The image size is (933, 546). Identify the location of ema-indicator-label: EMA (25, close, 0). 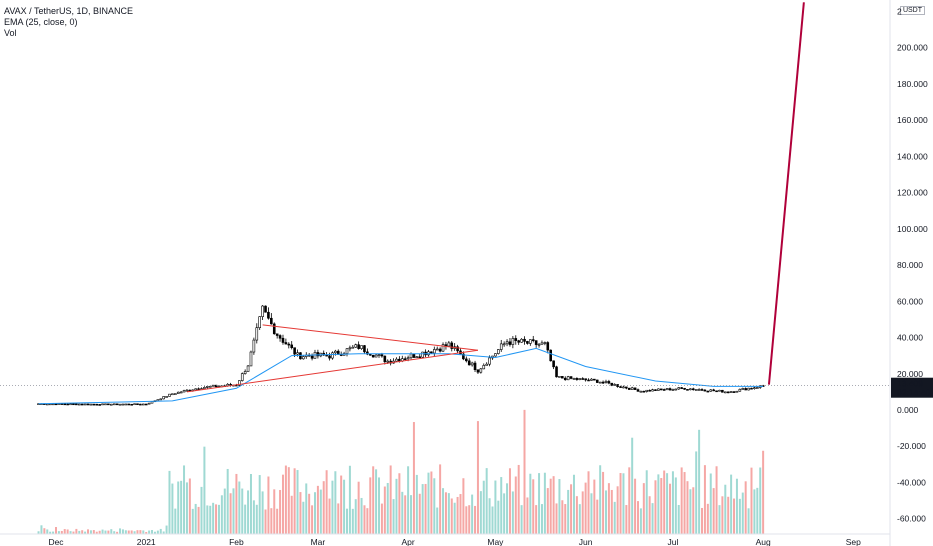
(41, 22).